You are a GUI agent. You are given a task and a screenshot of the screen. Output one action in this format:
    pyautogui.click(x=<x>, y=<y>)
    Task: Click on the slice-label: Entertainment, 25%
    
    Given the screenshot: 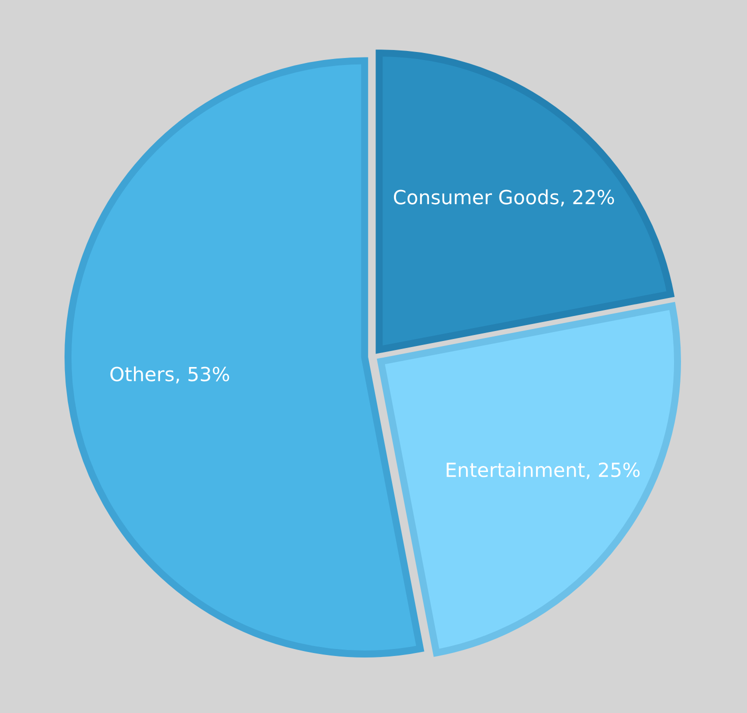 What is the action you would take?
    pyautogui.click(x=543, y=471)
    